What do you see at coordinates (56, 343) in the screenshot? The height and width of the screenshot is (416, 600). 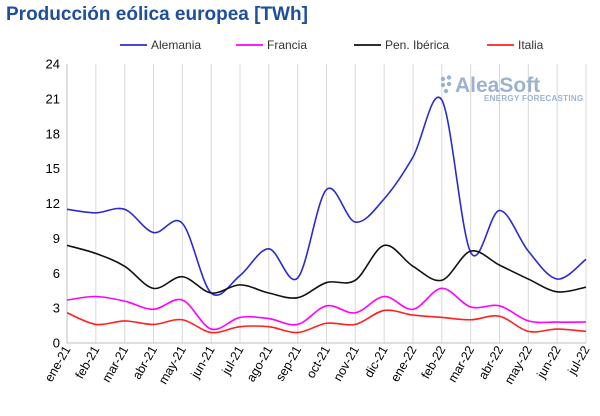 I see `y-tick-label: 0` at bounding box center [56, 343].